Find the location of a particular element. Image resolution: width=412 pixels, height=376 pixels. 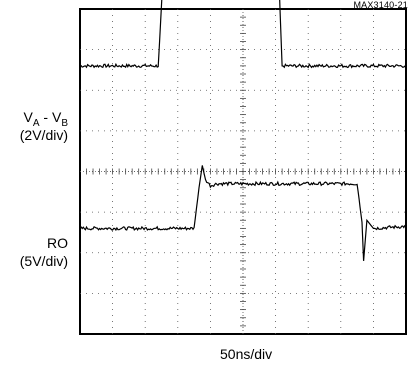

figure-id: MAX3140-21 is located at coordinates (380, 5).